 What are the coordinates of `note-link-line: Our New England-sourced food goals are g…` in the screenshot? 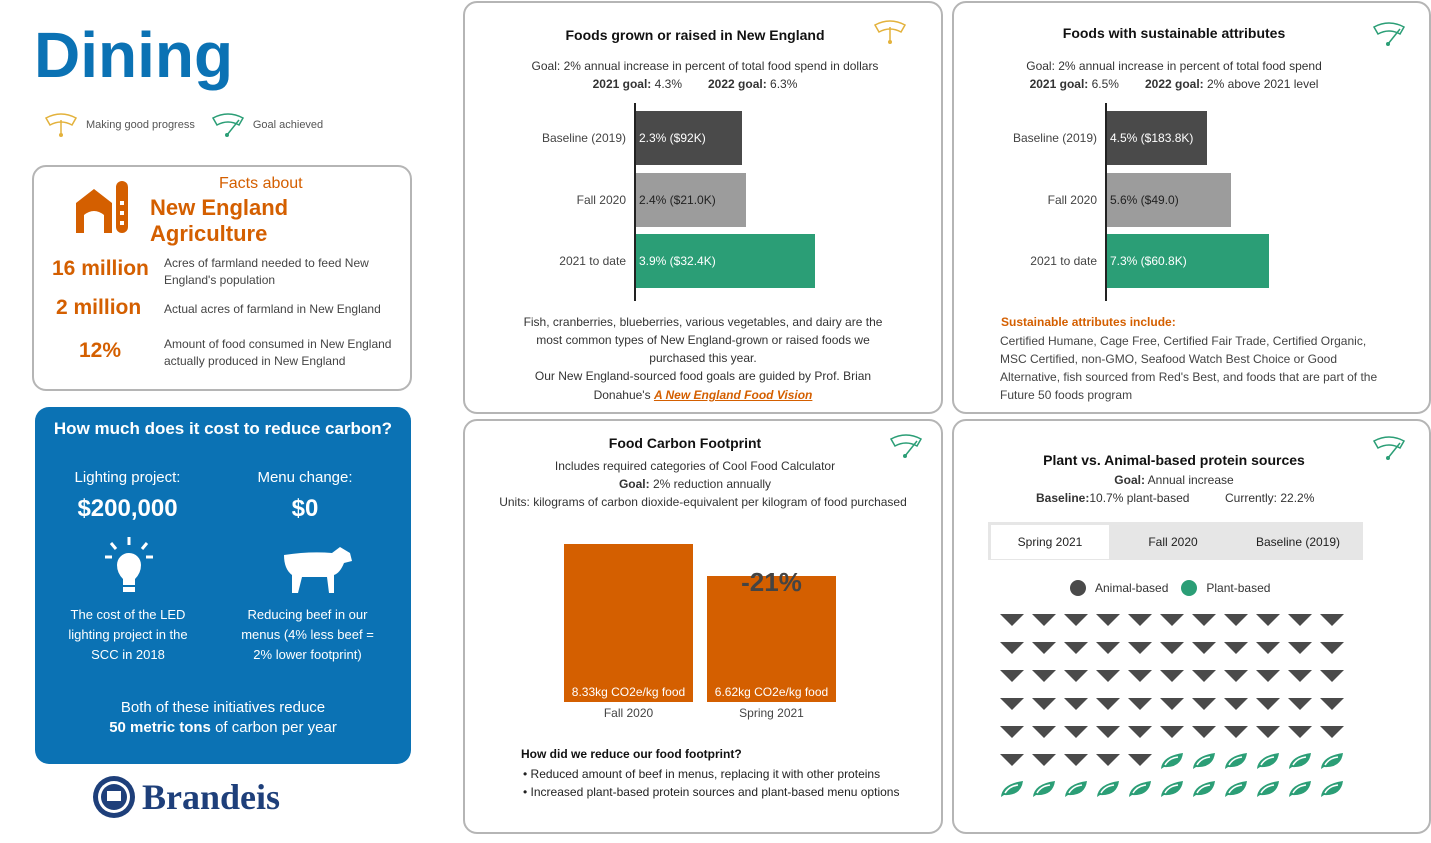 It's located at (703, 386).